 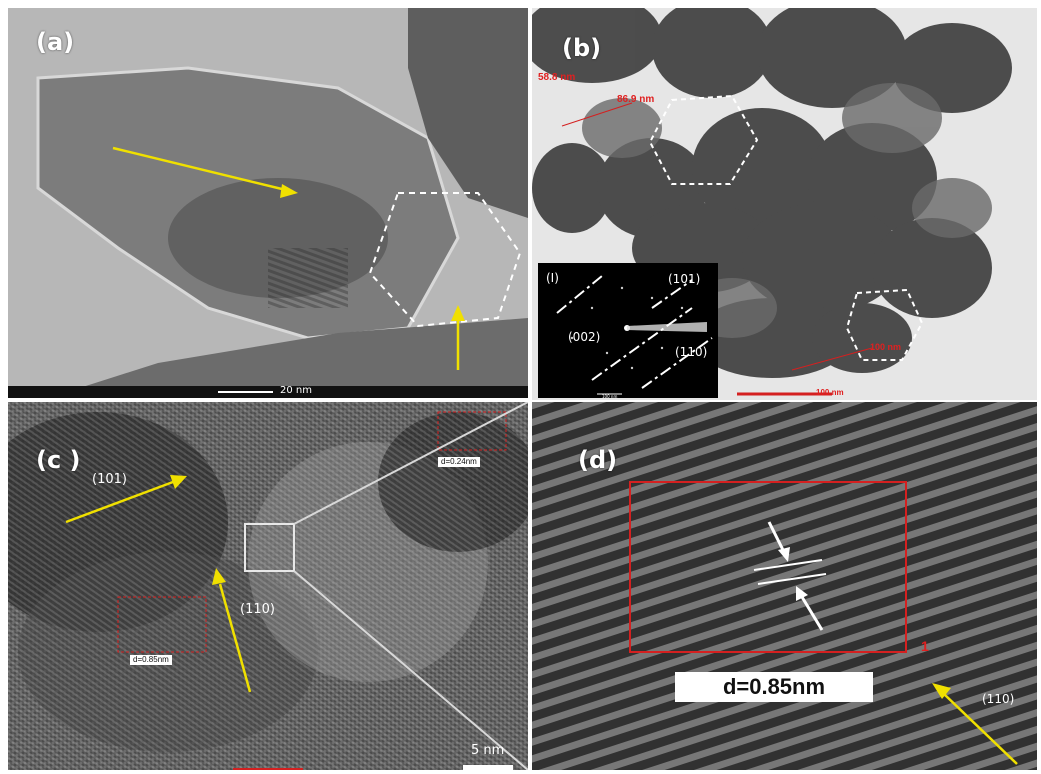 I want to click on region-marker: 1, so click(x=925, y=646).